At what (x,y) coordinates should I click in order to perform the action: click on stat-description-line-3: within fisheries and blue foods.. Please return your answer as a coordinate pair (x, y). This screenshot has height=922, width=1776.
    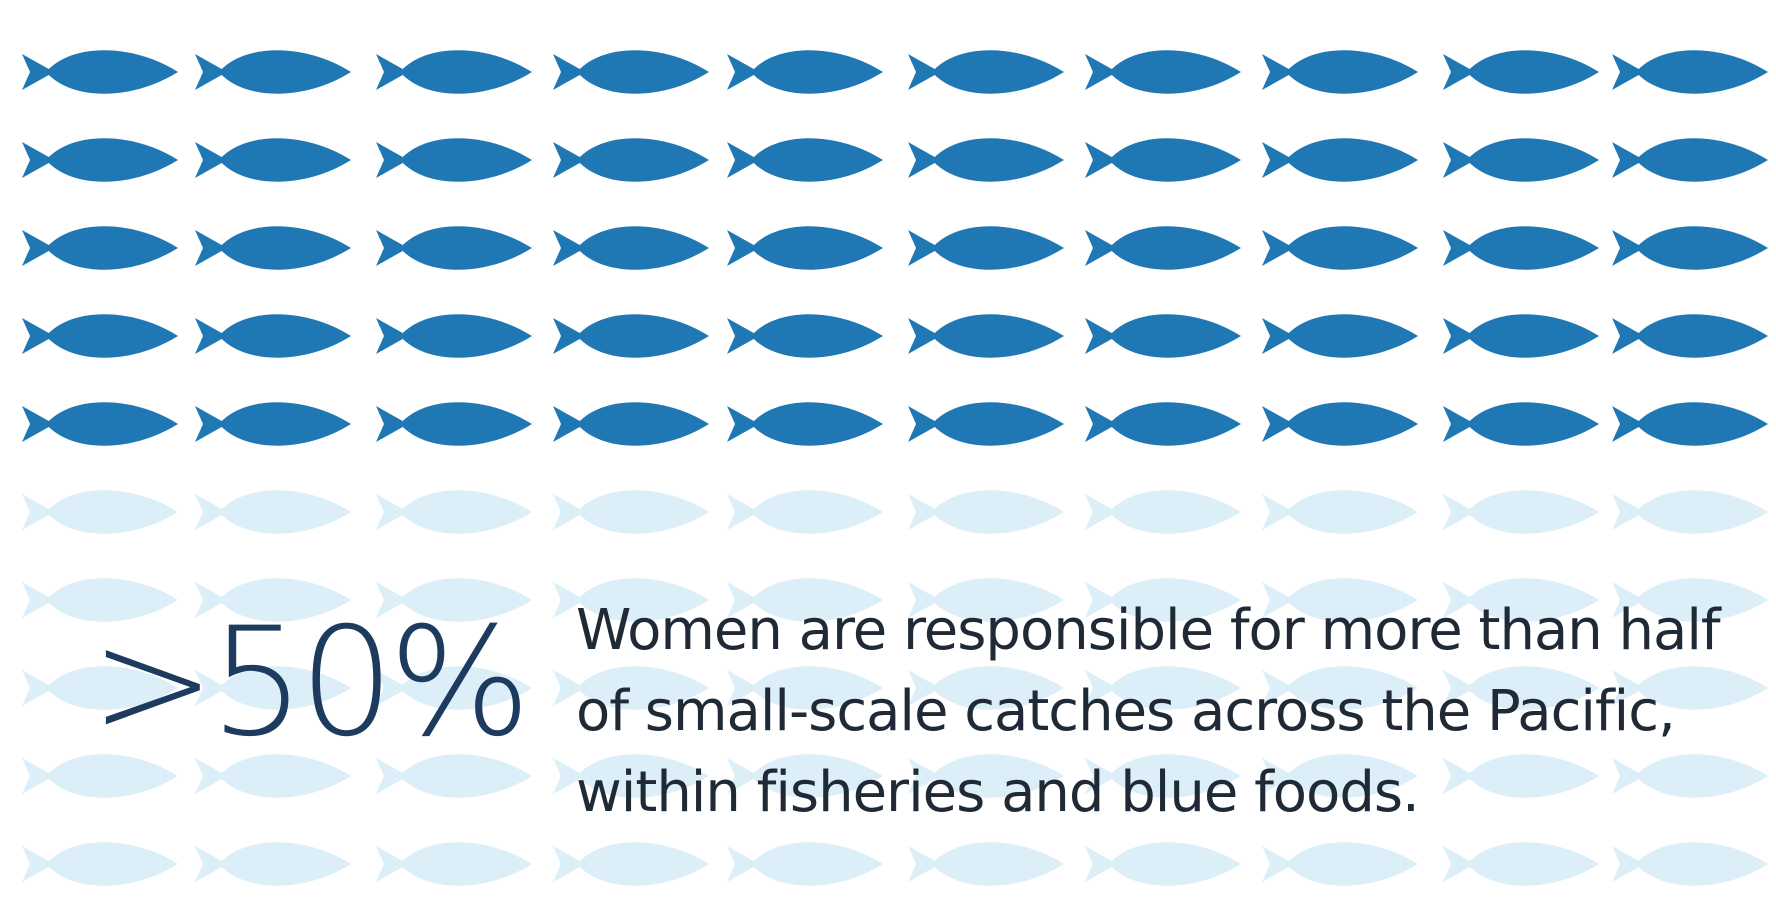
    Looking at the image, I should click on (998, 792).